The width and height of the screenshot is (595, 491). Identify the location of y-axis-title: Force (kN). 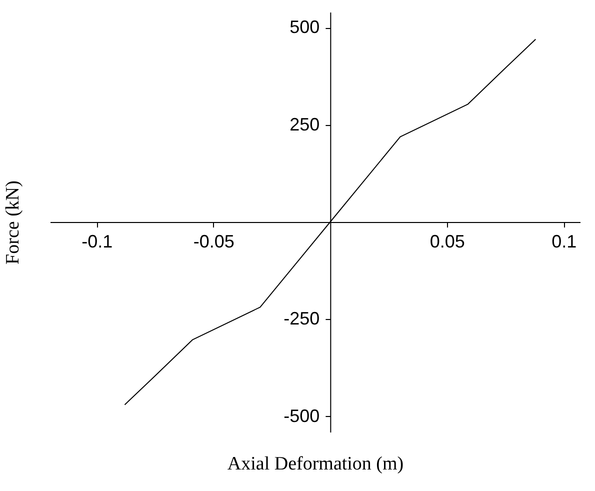
(13, 222).